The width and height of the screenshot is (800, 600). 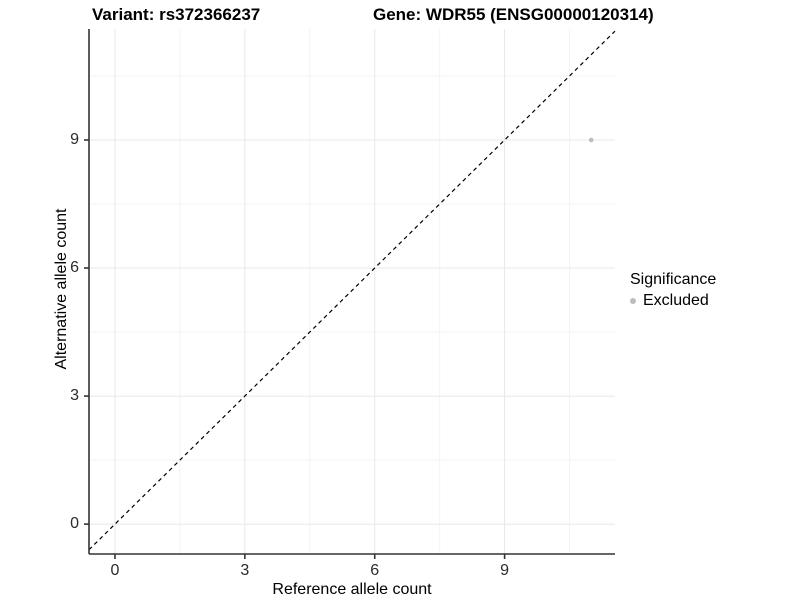 What do you see at coordinates (74, 268) in the screenshot?
I see `y-tick-label: 6` at bounding box center [74, 268].